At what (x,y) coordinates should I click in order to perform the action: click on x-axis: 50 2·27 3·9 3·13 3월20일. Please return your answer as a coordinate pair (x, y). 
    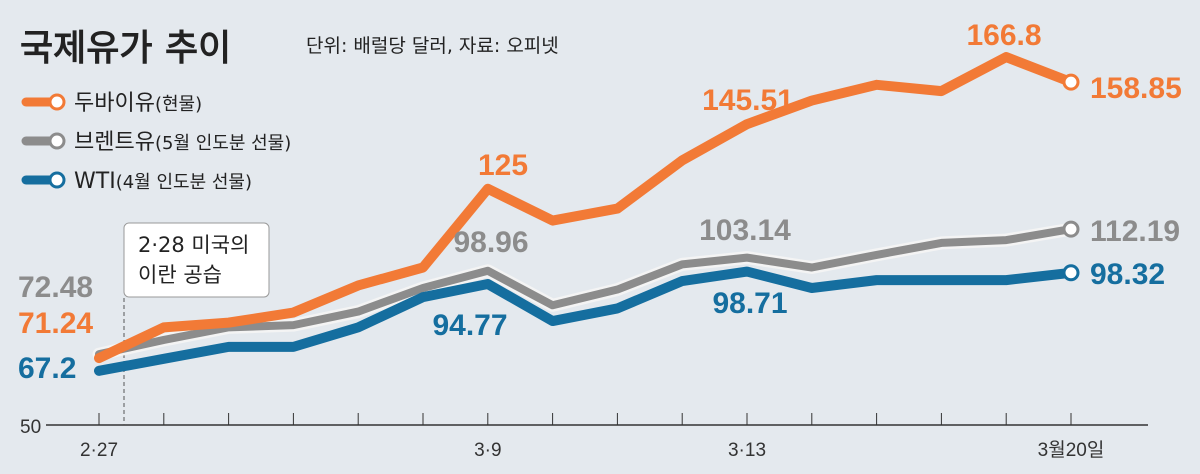
    Looking at the image, I should click on (584, 437).